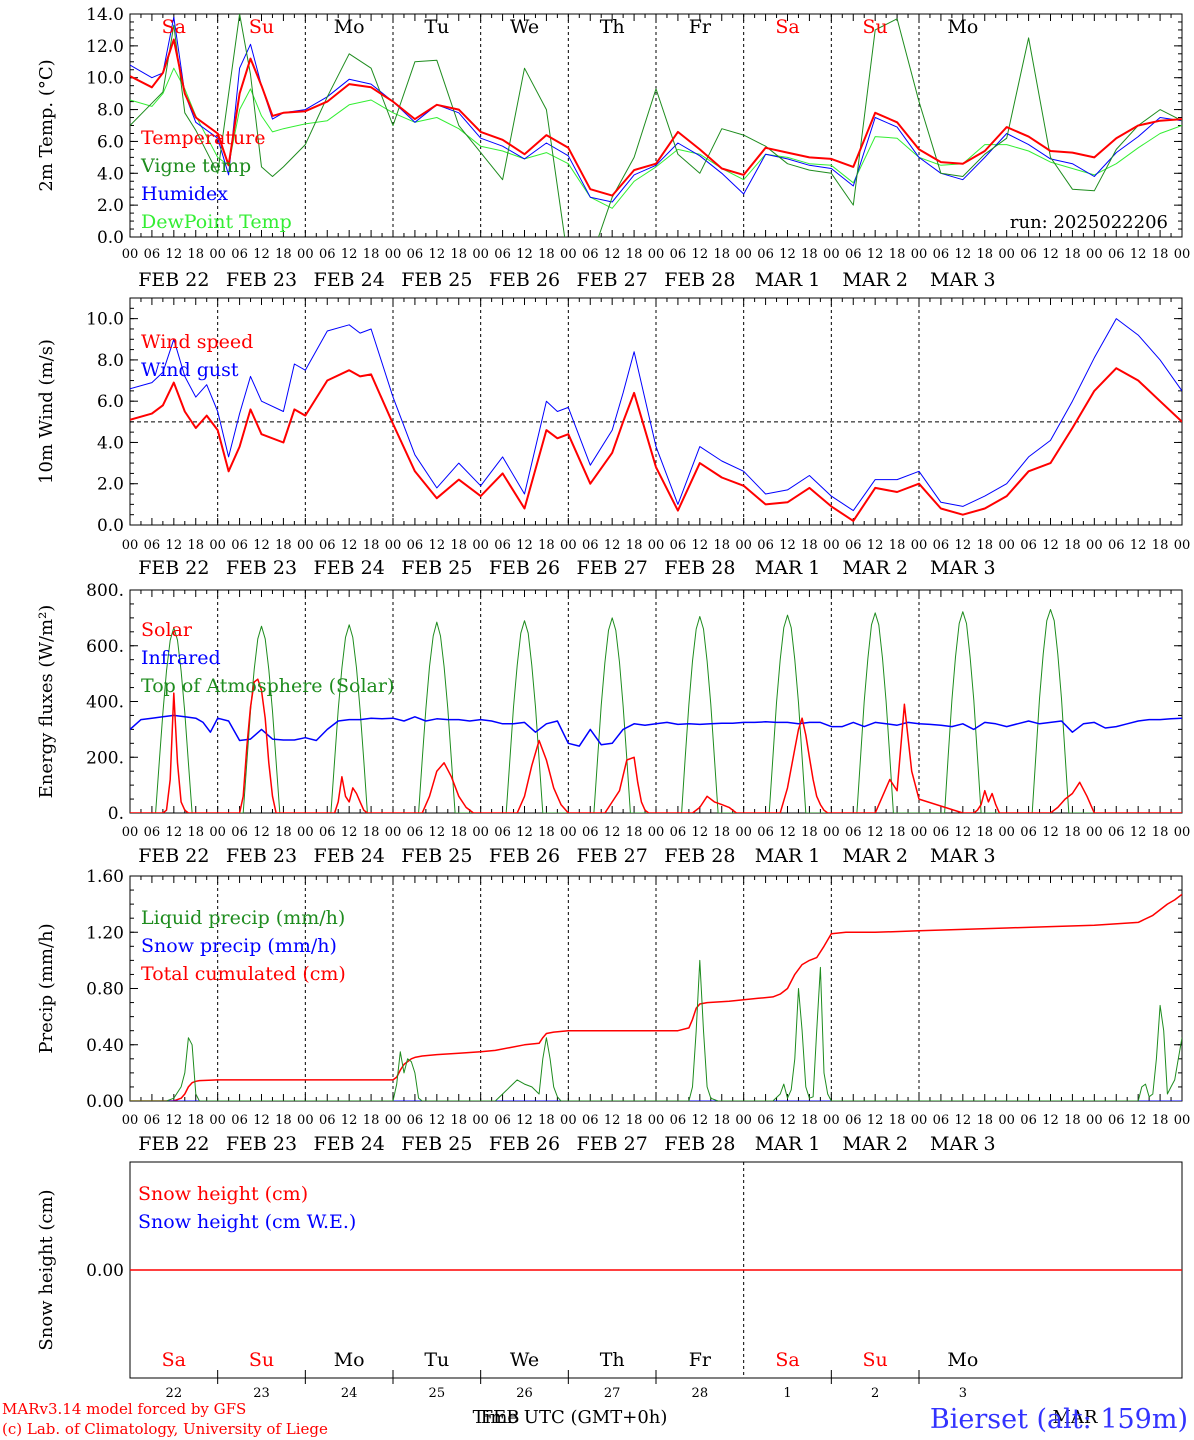  I want to click on y-tick-label: 200., so click(105, 758).